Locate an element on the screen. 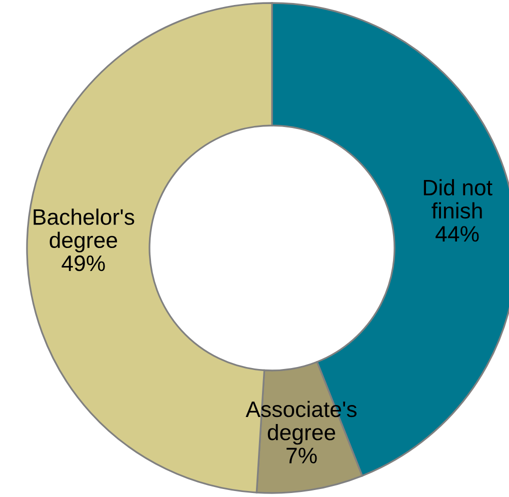 This screenshot has width=509, height=497. slice-label: Did not finish is located at coordinates (458, 199).